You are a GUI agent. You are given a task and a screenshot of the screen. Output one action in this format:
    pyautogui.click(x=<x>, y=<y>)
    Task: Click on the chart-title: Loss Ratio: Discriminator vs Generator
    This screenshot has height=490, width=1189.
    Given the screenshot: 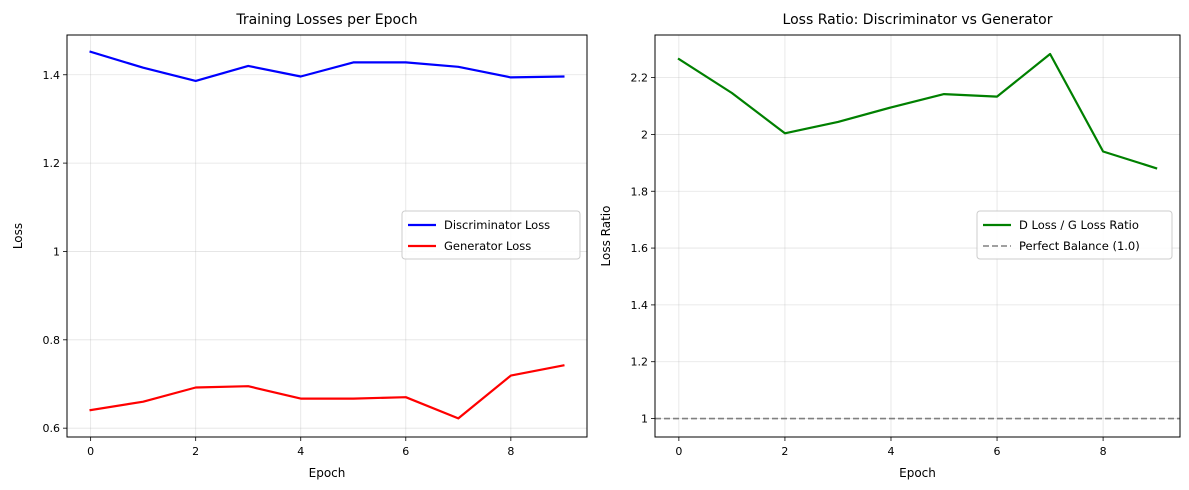 What is the action you would take?
    pyautogui.click(x=918, y=20)
    